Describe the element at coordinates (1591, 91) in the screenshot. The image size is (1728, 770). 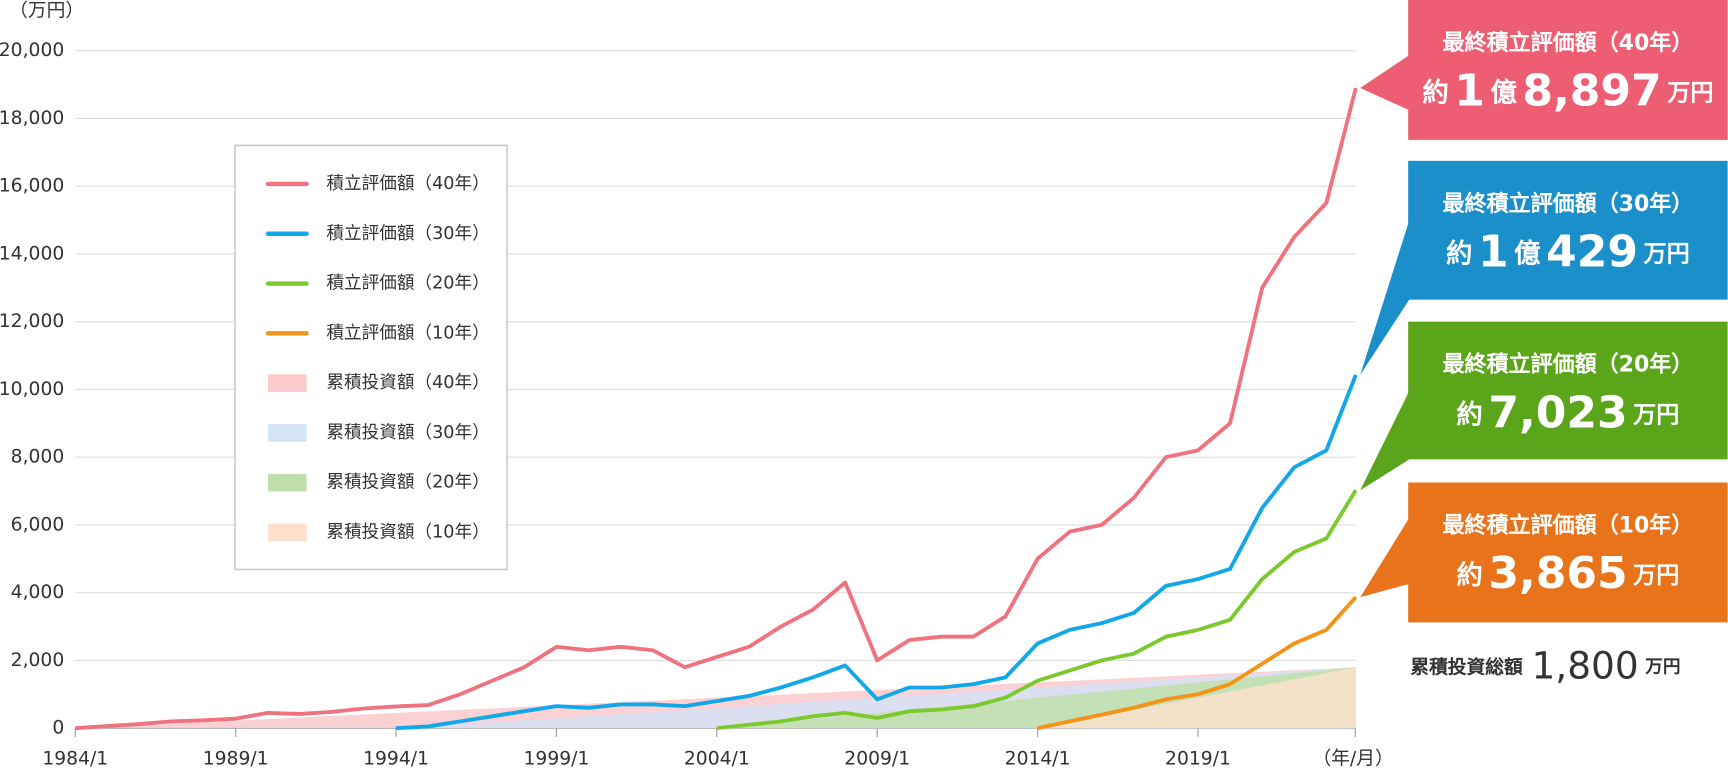
I see `callout-amount-part: 8,897` at that location.